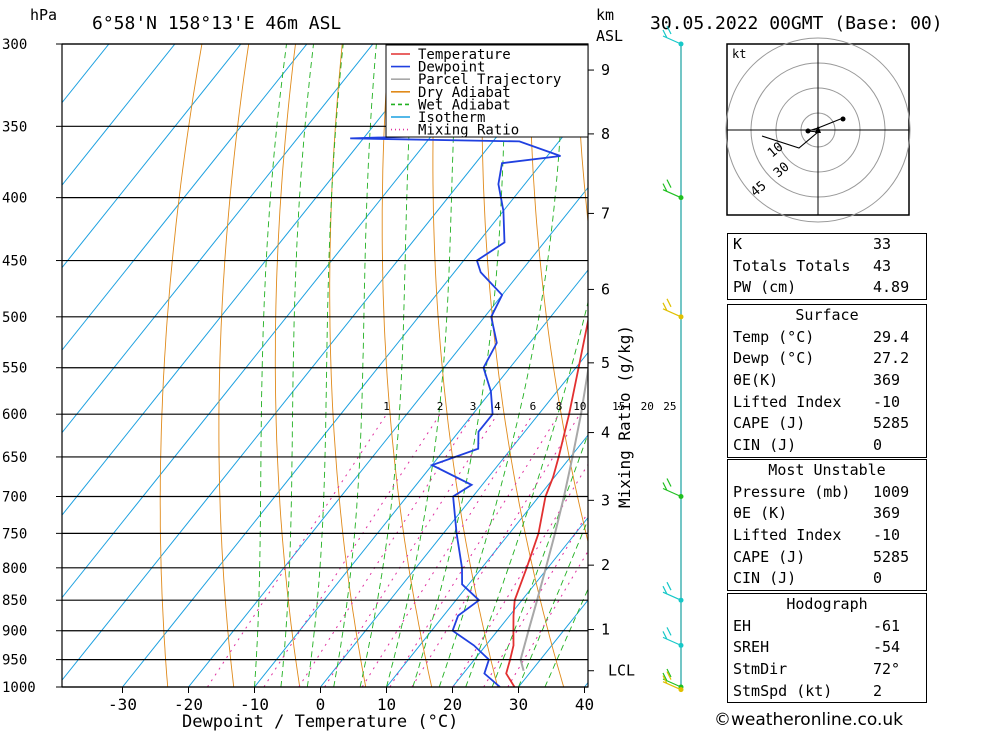  I want to click on pressure-tick-label: 700, so click(14, 498).